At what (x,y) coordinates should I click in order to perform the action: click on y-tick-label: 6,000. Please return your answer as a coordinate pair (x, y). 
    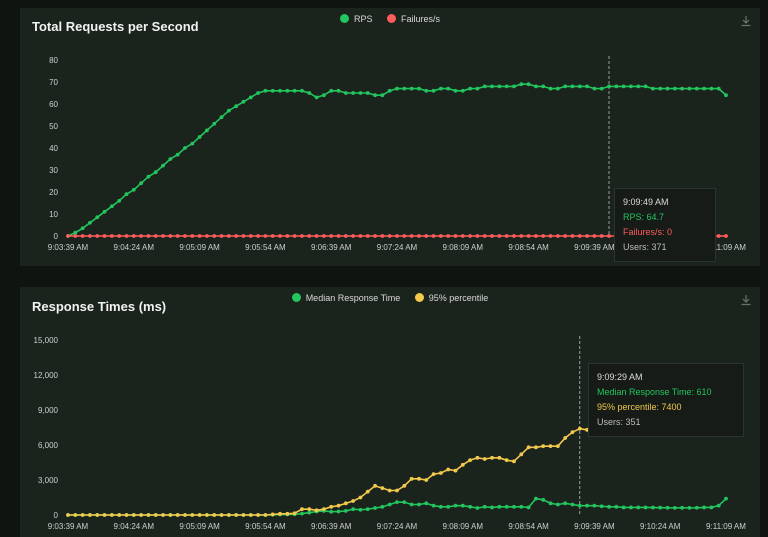
    Looking at the image, I should click on (48, 445).